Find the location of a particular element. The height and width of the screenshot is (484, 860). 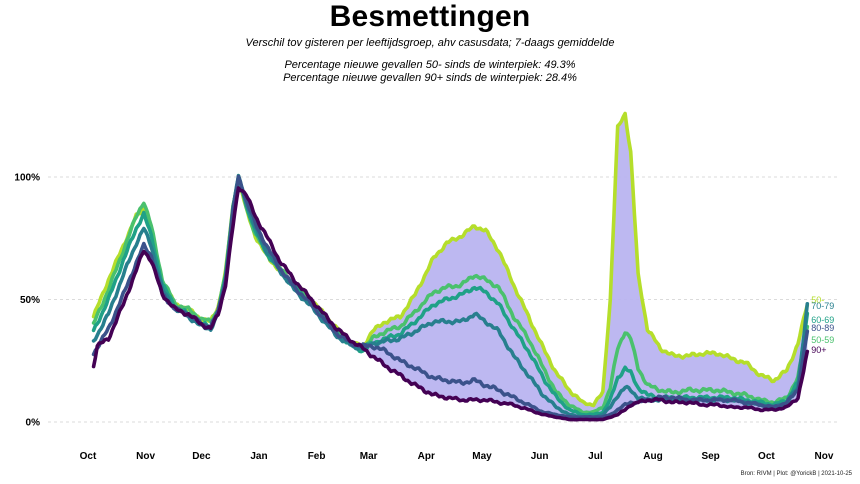

x-tick-label: Jul is located at coordinates (595, 456).